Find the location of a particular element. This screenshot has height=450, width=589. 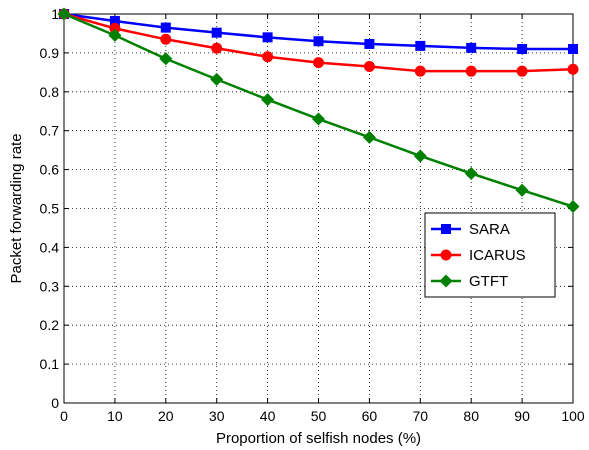

x-tick-label: 50 is located at coordinates (319, 416).